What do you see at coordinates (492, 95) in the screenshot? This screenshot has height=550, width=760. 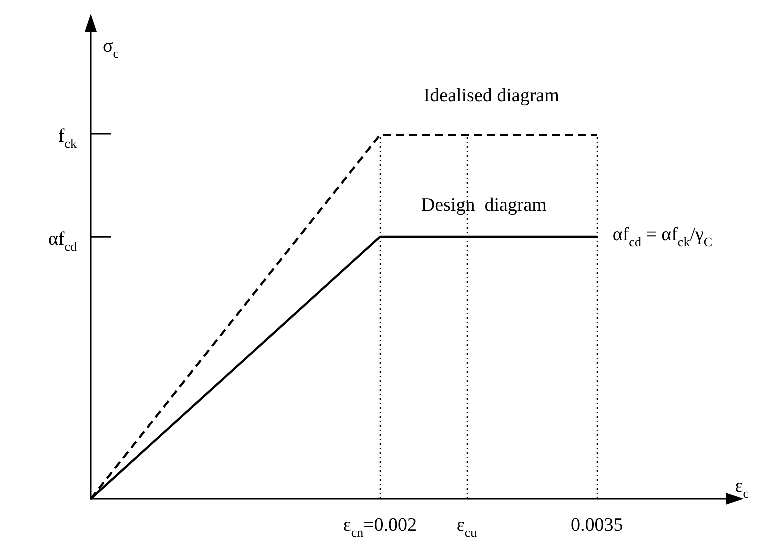 I see `text: Idealised diagram` at bounding box center [492, 95].